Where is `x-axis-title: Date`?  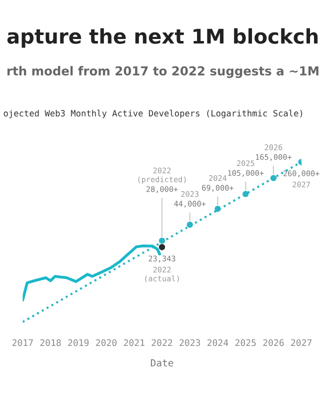
x-axis-title: Date is located at coordinates (162, 362).